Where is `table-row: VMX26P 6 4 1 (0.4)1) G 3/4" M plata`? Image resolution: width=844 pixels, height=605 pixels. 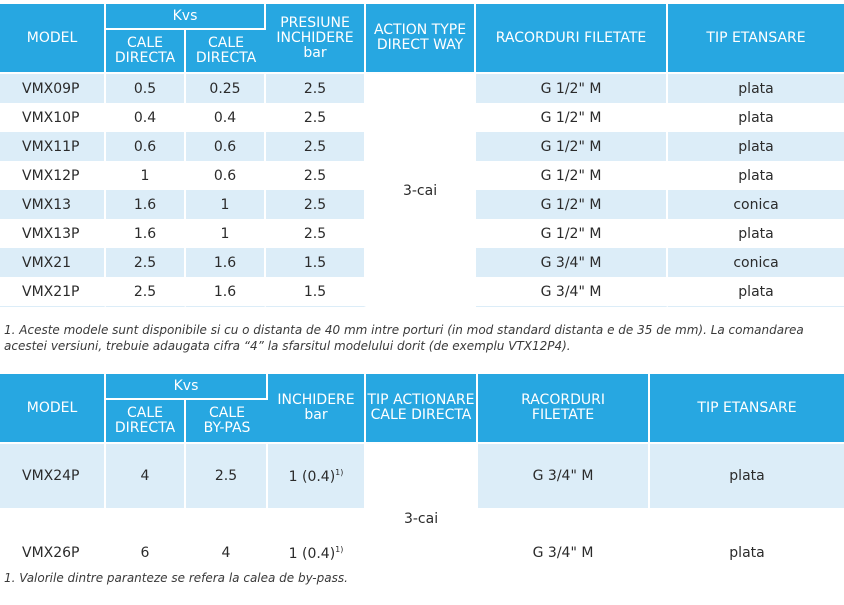 table-row: VMX26P 6 4 1 (0.4)1) G 3/4" M plata is located at coordinates (422, 547).